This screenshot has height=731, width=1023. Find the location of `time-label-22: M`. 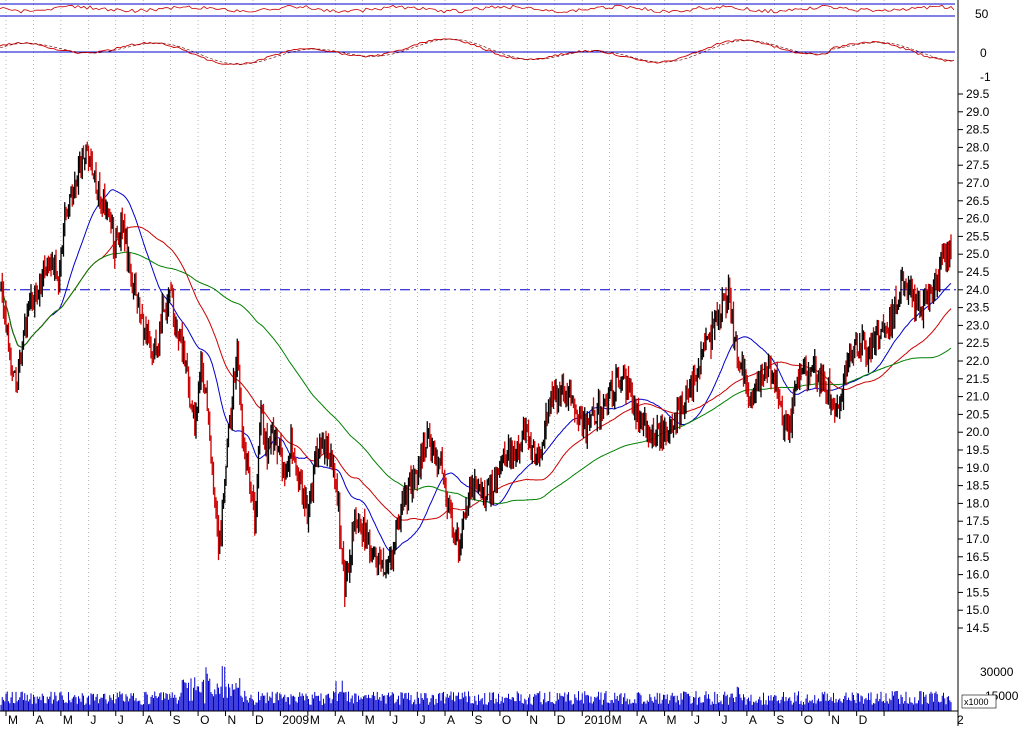

time-label-22: M is located at coordinates (617, 719).